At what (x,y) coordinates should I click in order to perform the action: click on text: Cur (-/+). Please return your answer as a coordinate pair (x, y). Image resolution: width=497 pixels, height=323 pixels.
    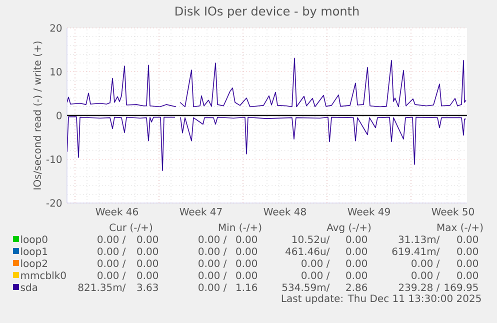
    Looking at the image, I should click on (131, 227).